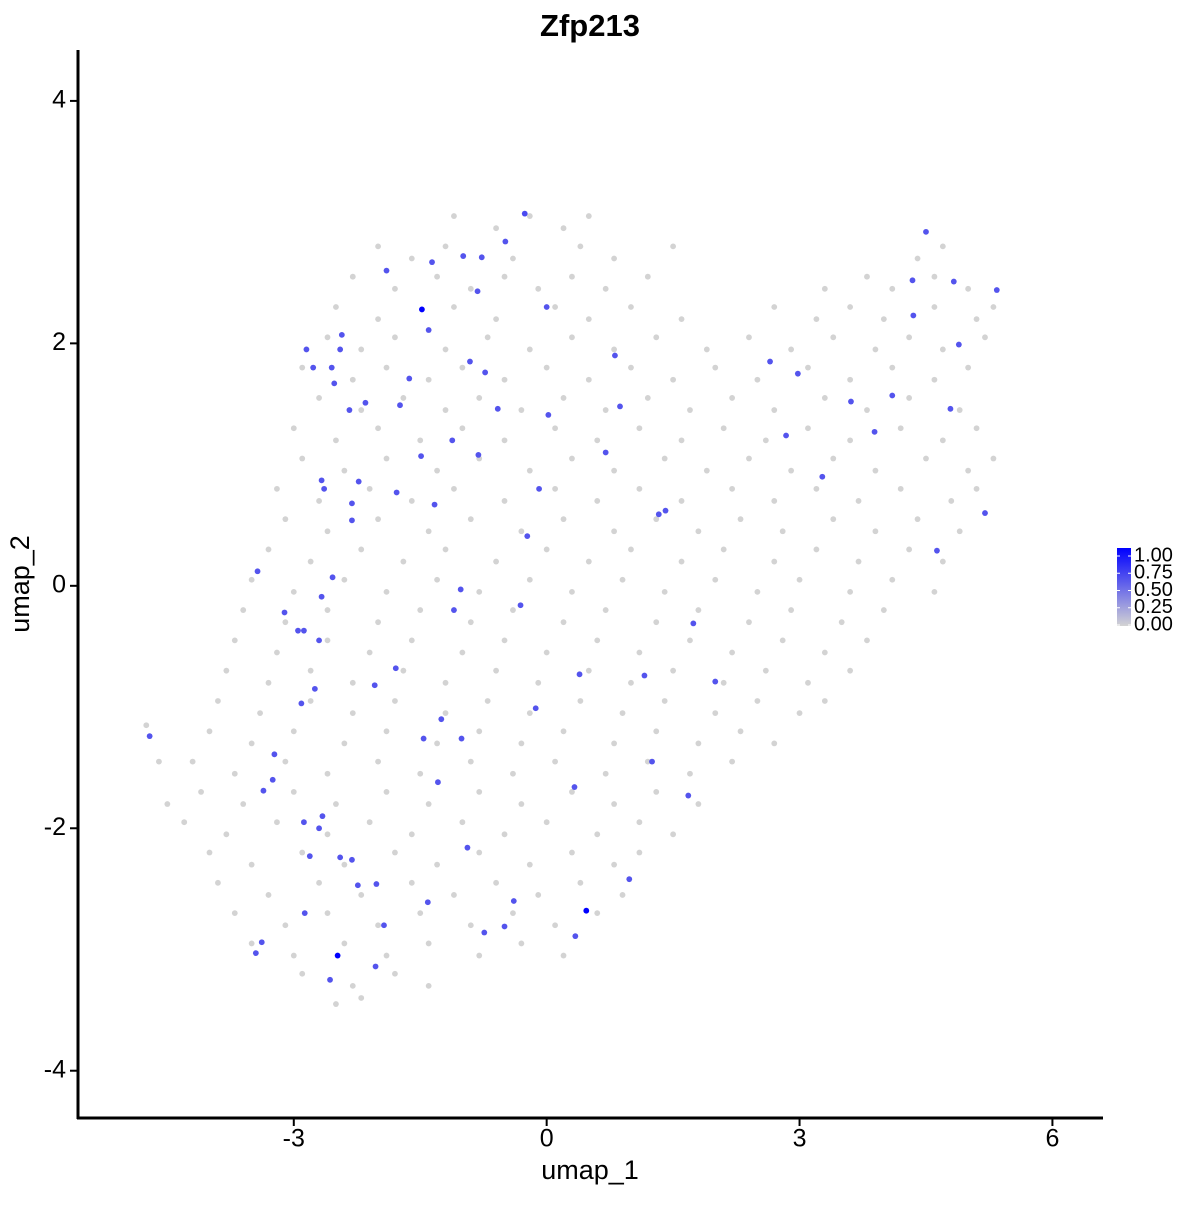 The height and width of the screenshot is (1205, 1200). Describe the element at coordinates (547, 1139) in the screenshot. I see `x-tick-label: 0` at that location.